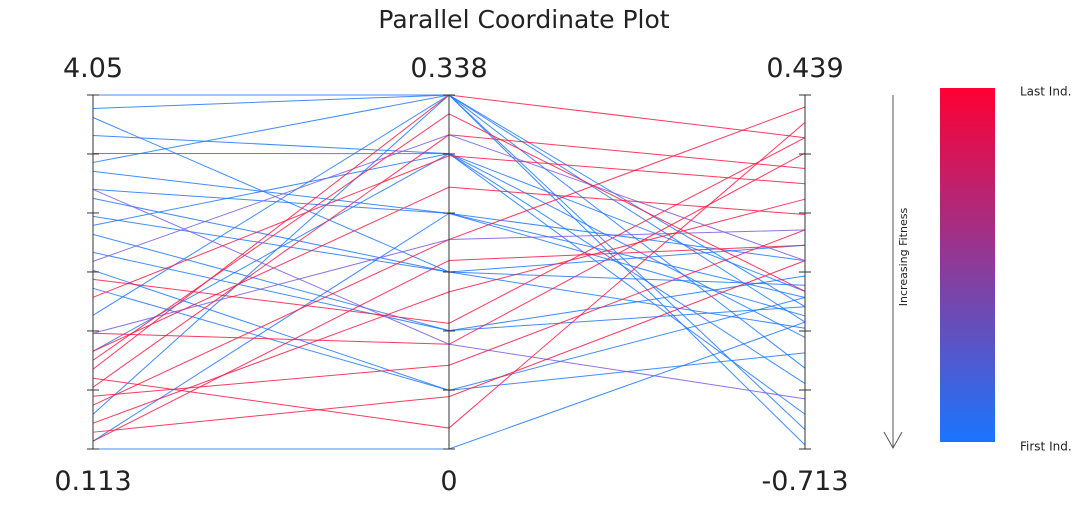 Image resolution: width=1080 pixels, height=512 pixels. Describe the element at coordinates (1045, 92) in the screenshot. I see `colorbar-top-label: Last Ind.` at that location.